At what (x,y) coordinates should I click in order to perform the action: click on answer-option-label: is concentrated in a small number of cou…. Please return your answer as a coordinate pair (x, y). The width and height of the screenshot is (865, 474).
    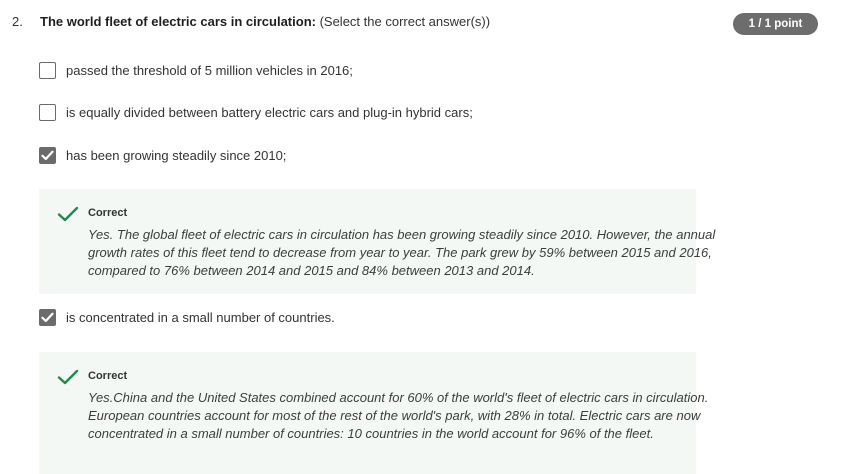
    Looking at the image, I should click on (200, 317).